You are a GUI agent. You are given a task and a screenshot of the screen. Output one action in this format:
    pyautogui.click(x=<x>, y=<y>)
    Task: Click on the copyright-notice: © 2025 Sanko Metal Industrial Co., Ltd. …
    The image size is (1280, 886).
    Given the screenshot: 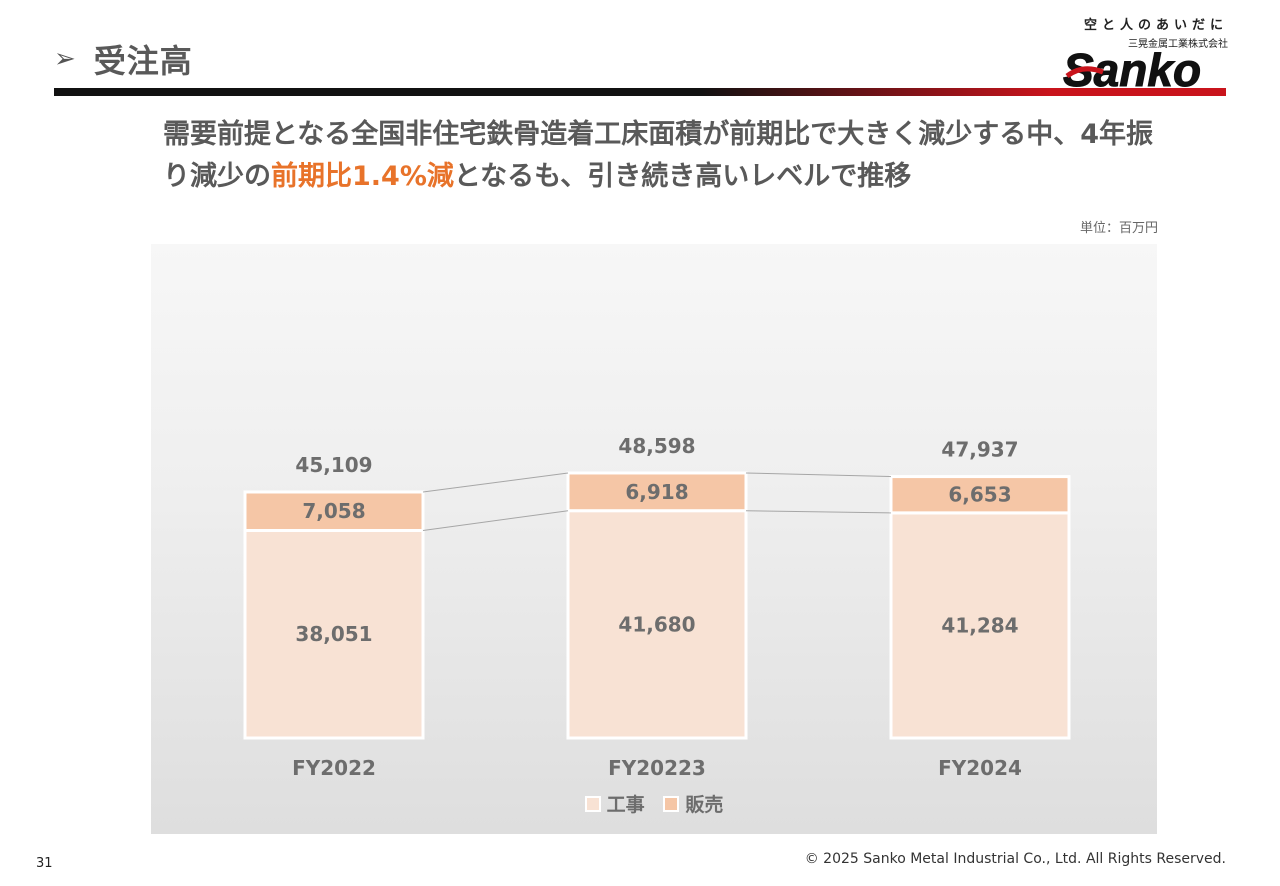 What is the action you would take?
    pyautogui.click(x=1015, y=859)
    